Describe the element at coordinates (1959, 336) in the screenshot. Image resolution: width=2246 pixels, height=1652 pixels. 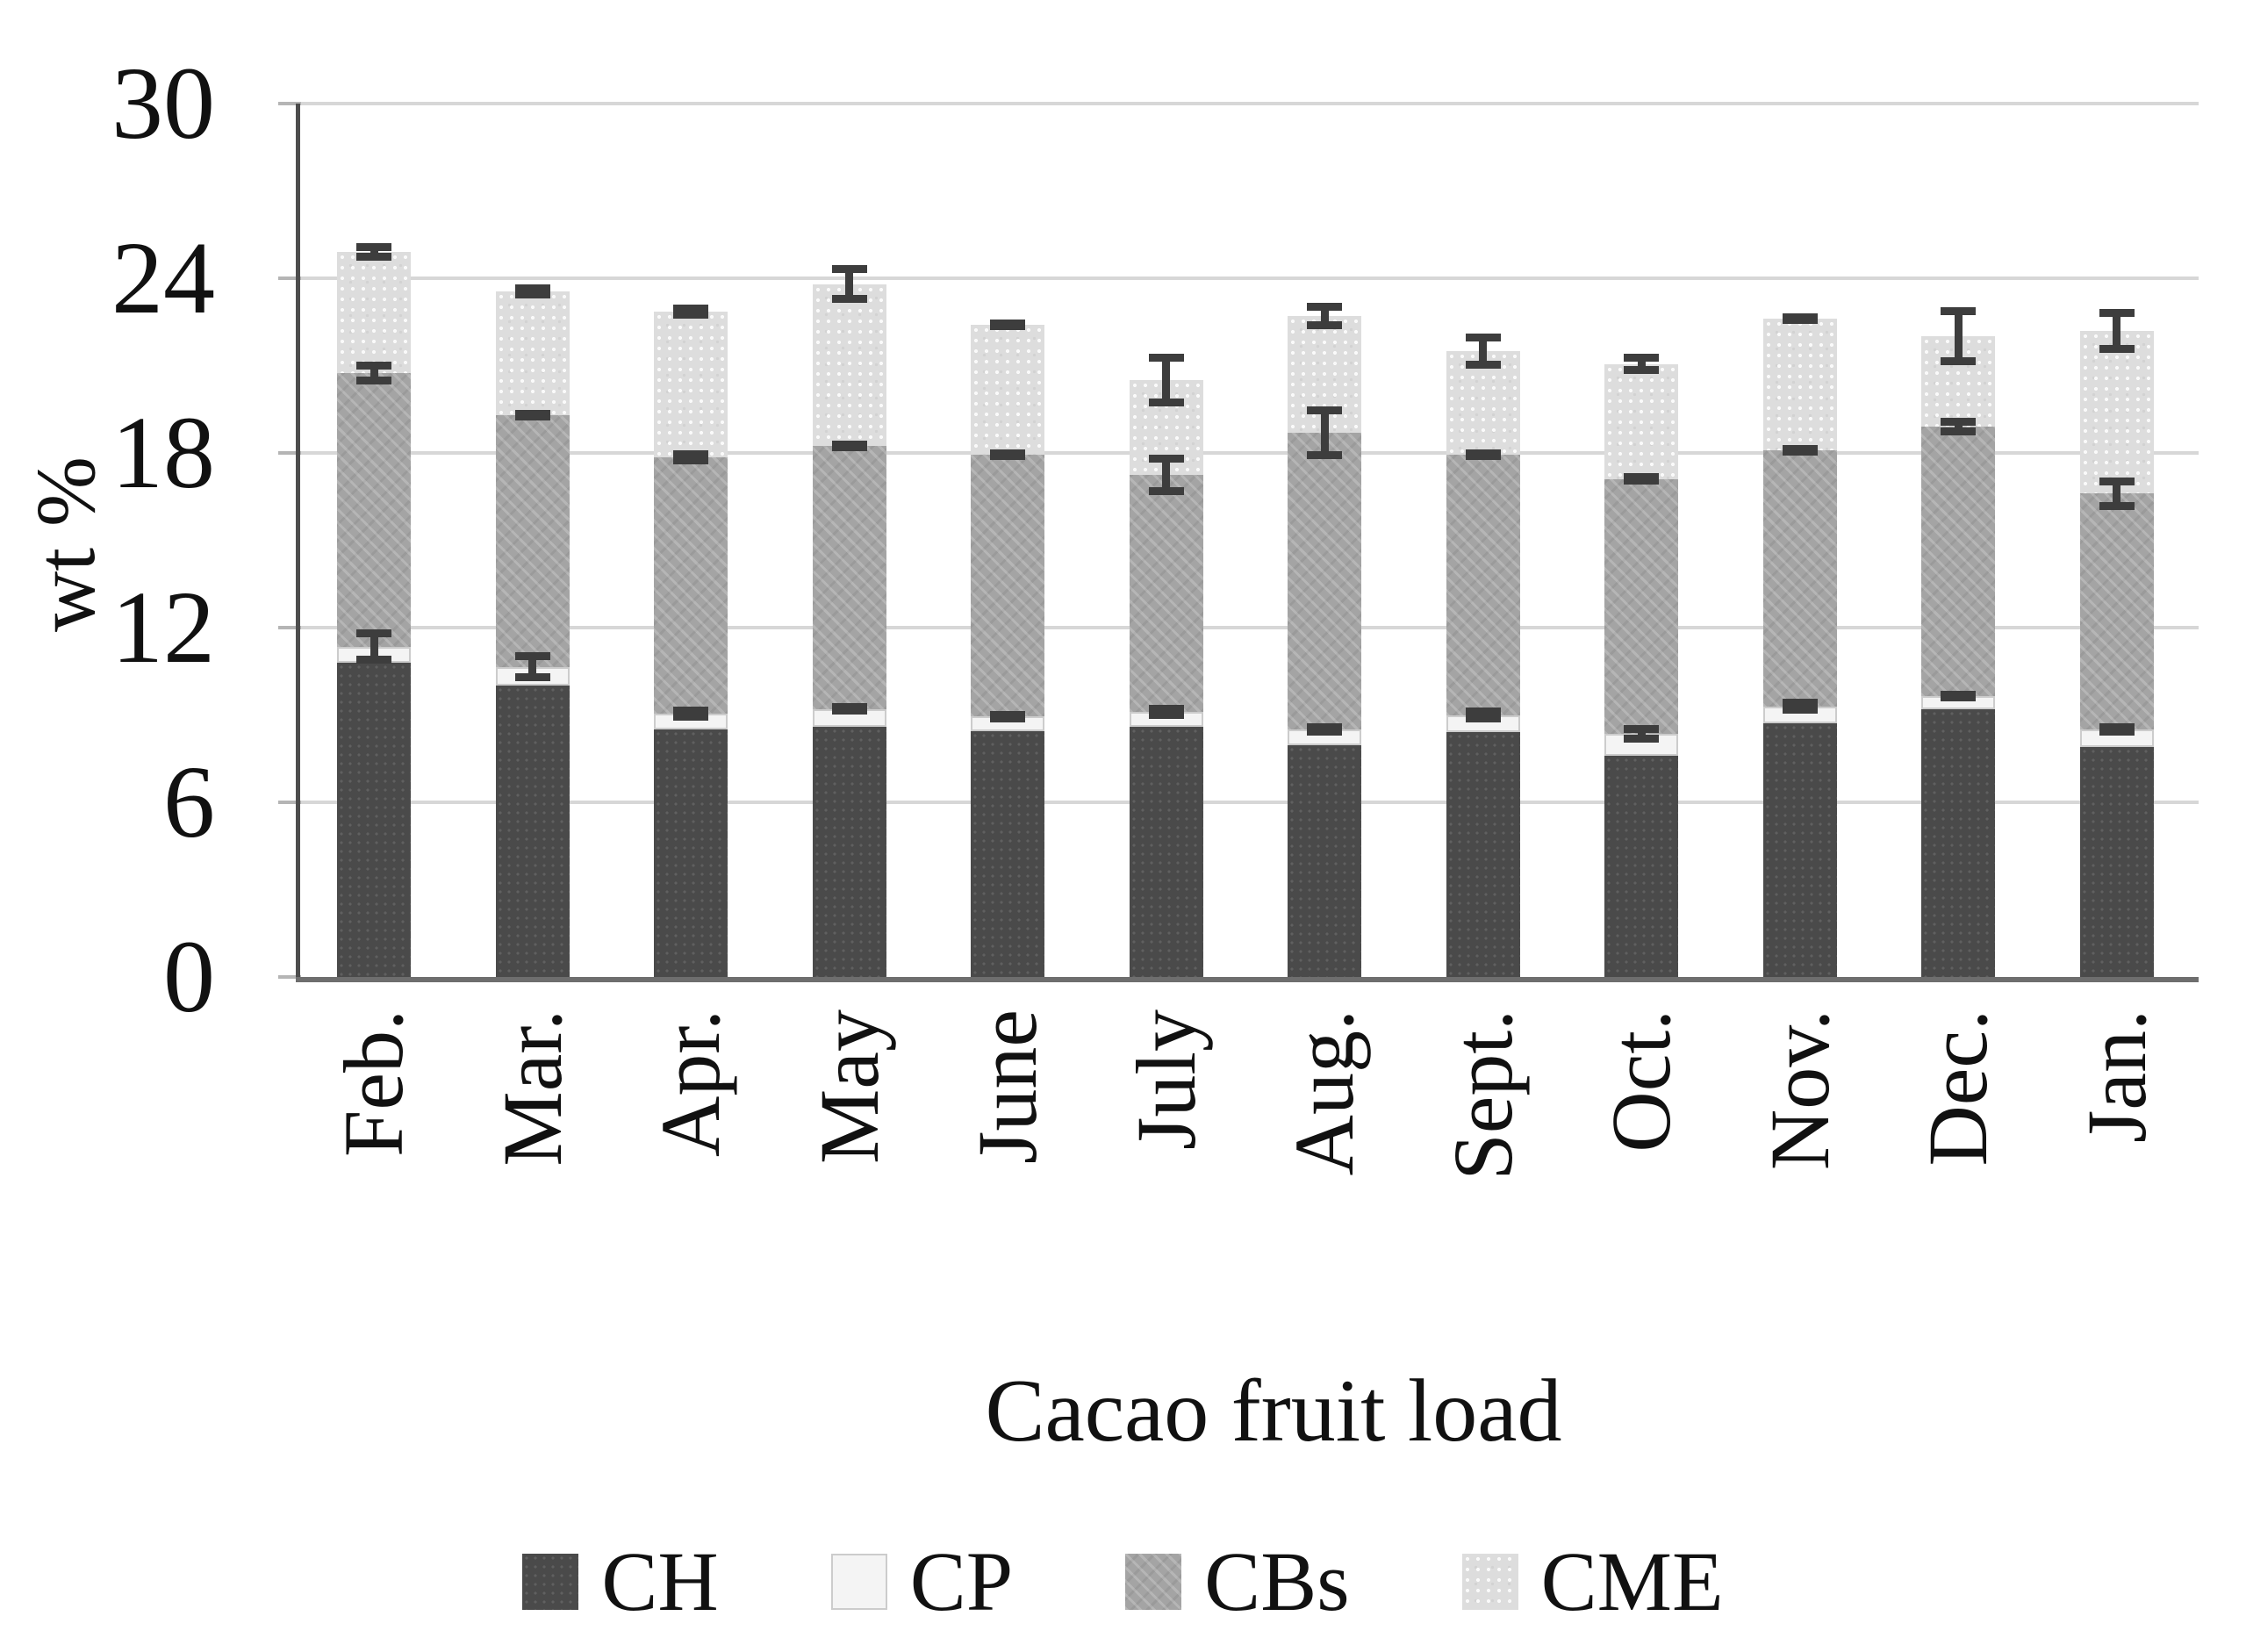
I see `error-bar-cme_top-dec` at that location.